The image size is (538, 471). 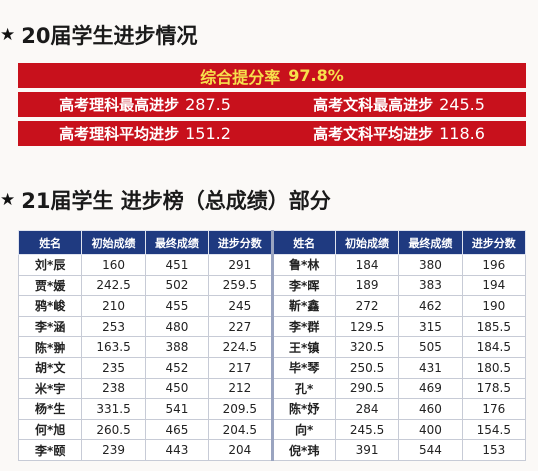 I want to click on highest-progress-banner: 高考理科最高进步 287.5 高考文科最高进步 245.5, so click(x=272, y=104).